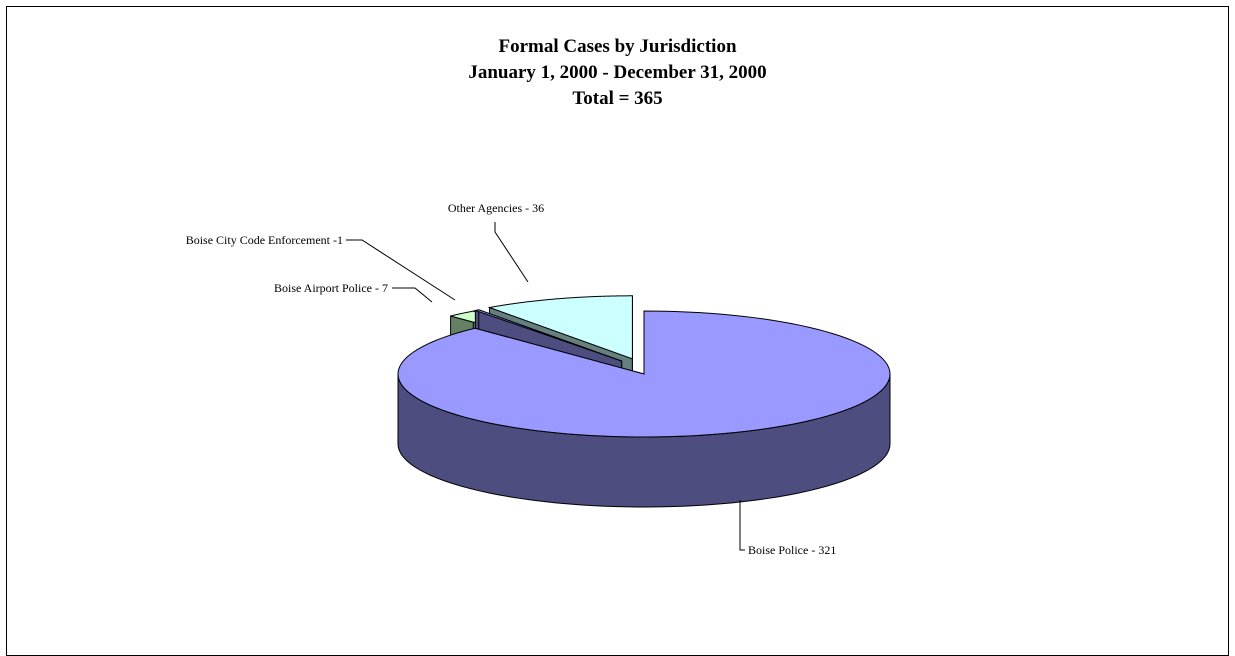 The width and height of the screenshot is (1235, 656). What do you see at coordinates (617, 98) in the screenshot?
I see `chart-subtitle-total: Total = 365` at bounding box center [617, 98].